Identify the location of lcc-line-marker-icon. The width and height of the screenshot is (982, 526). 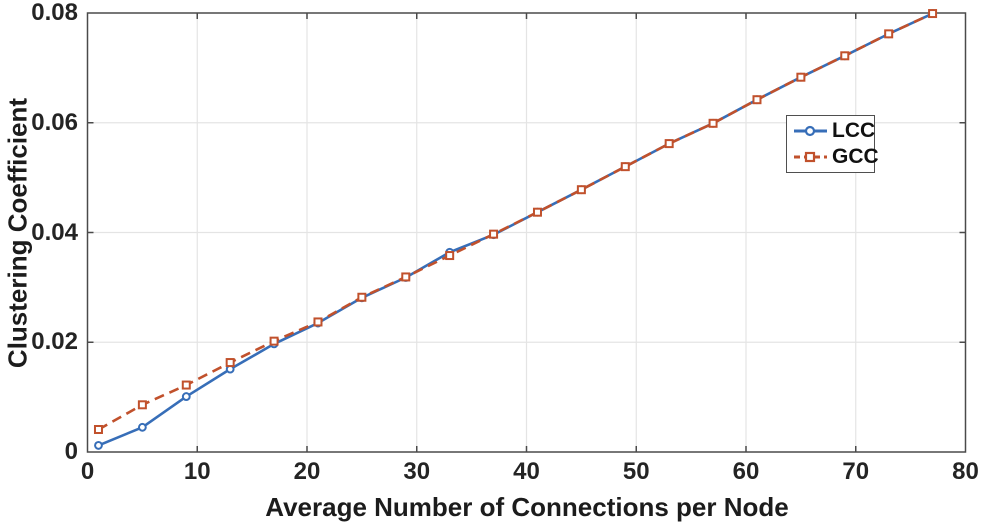
(810, 131).